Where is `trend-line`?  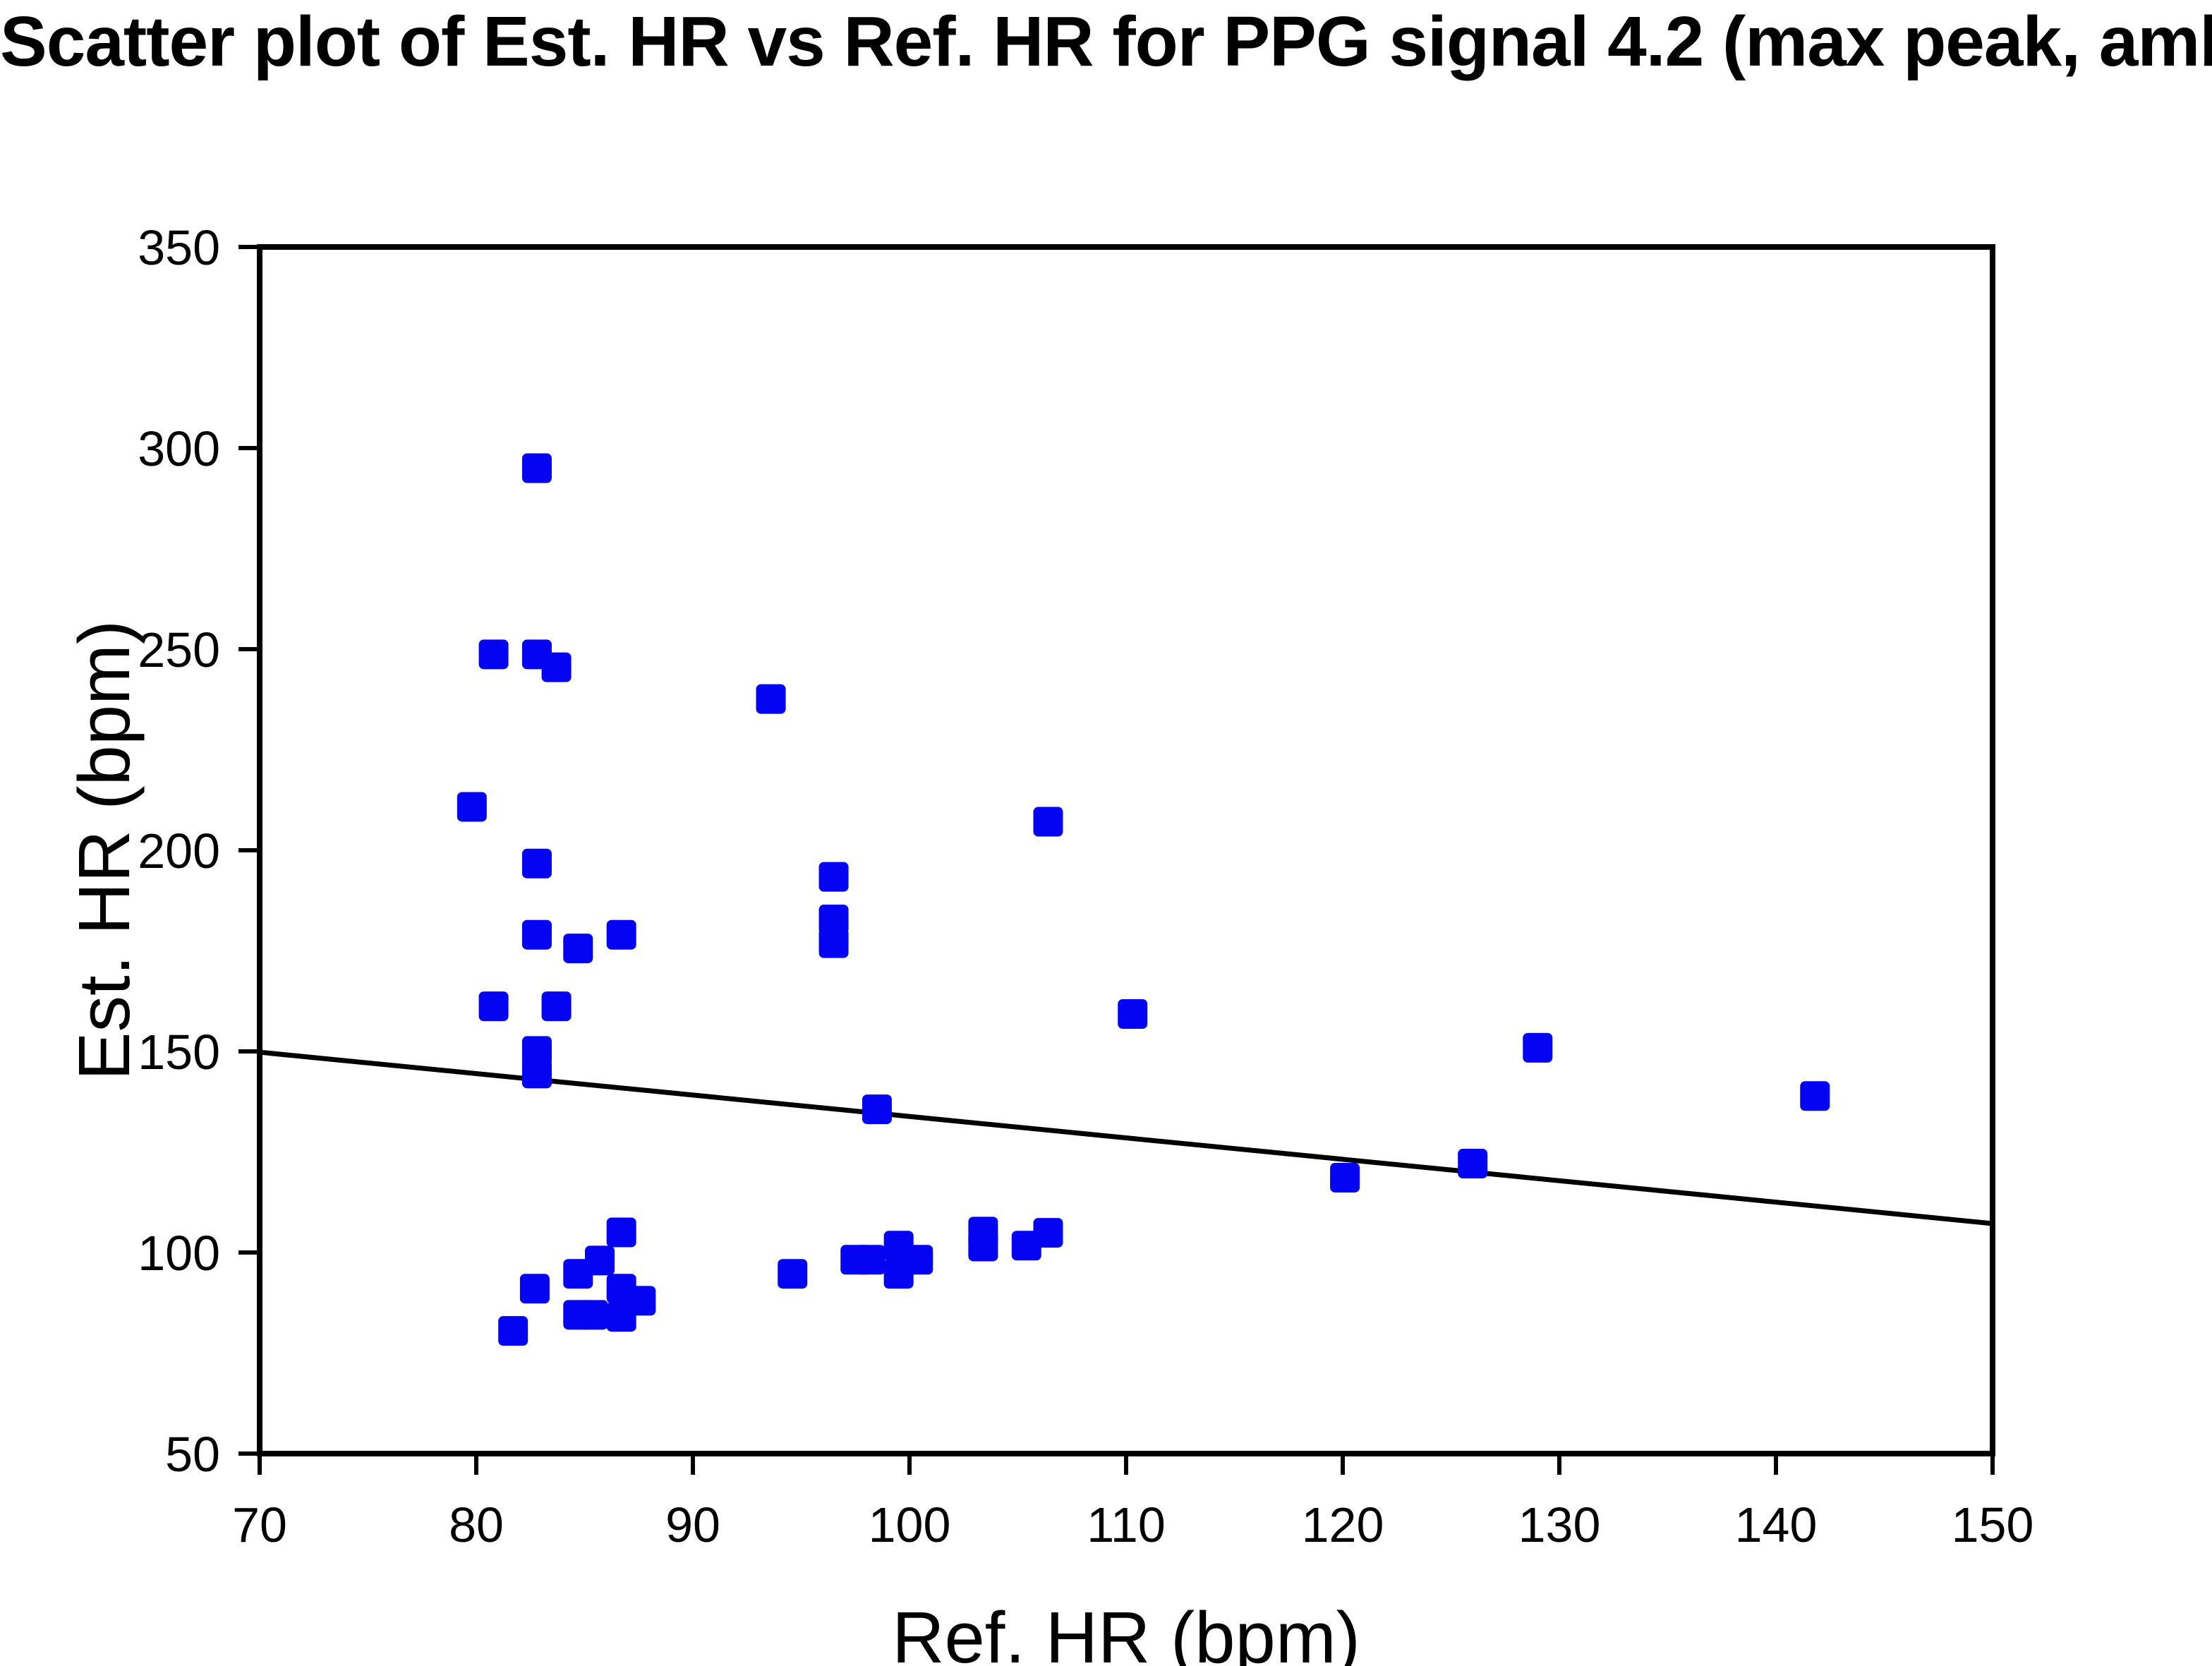
trend-line is located at coordinates (1126, 1138).